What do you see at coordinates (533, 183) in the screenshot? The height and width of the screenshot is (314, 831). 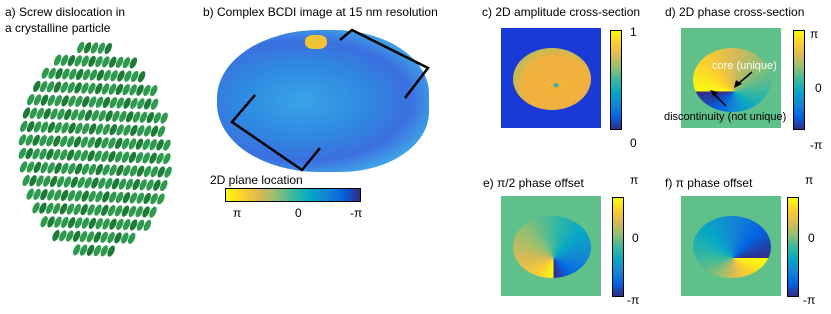 I see `panel-title: e) π/2 phase offset` at bounding box center [533, 183].